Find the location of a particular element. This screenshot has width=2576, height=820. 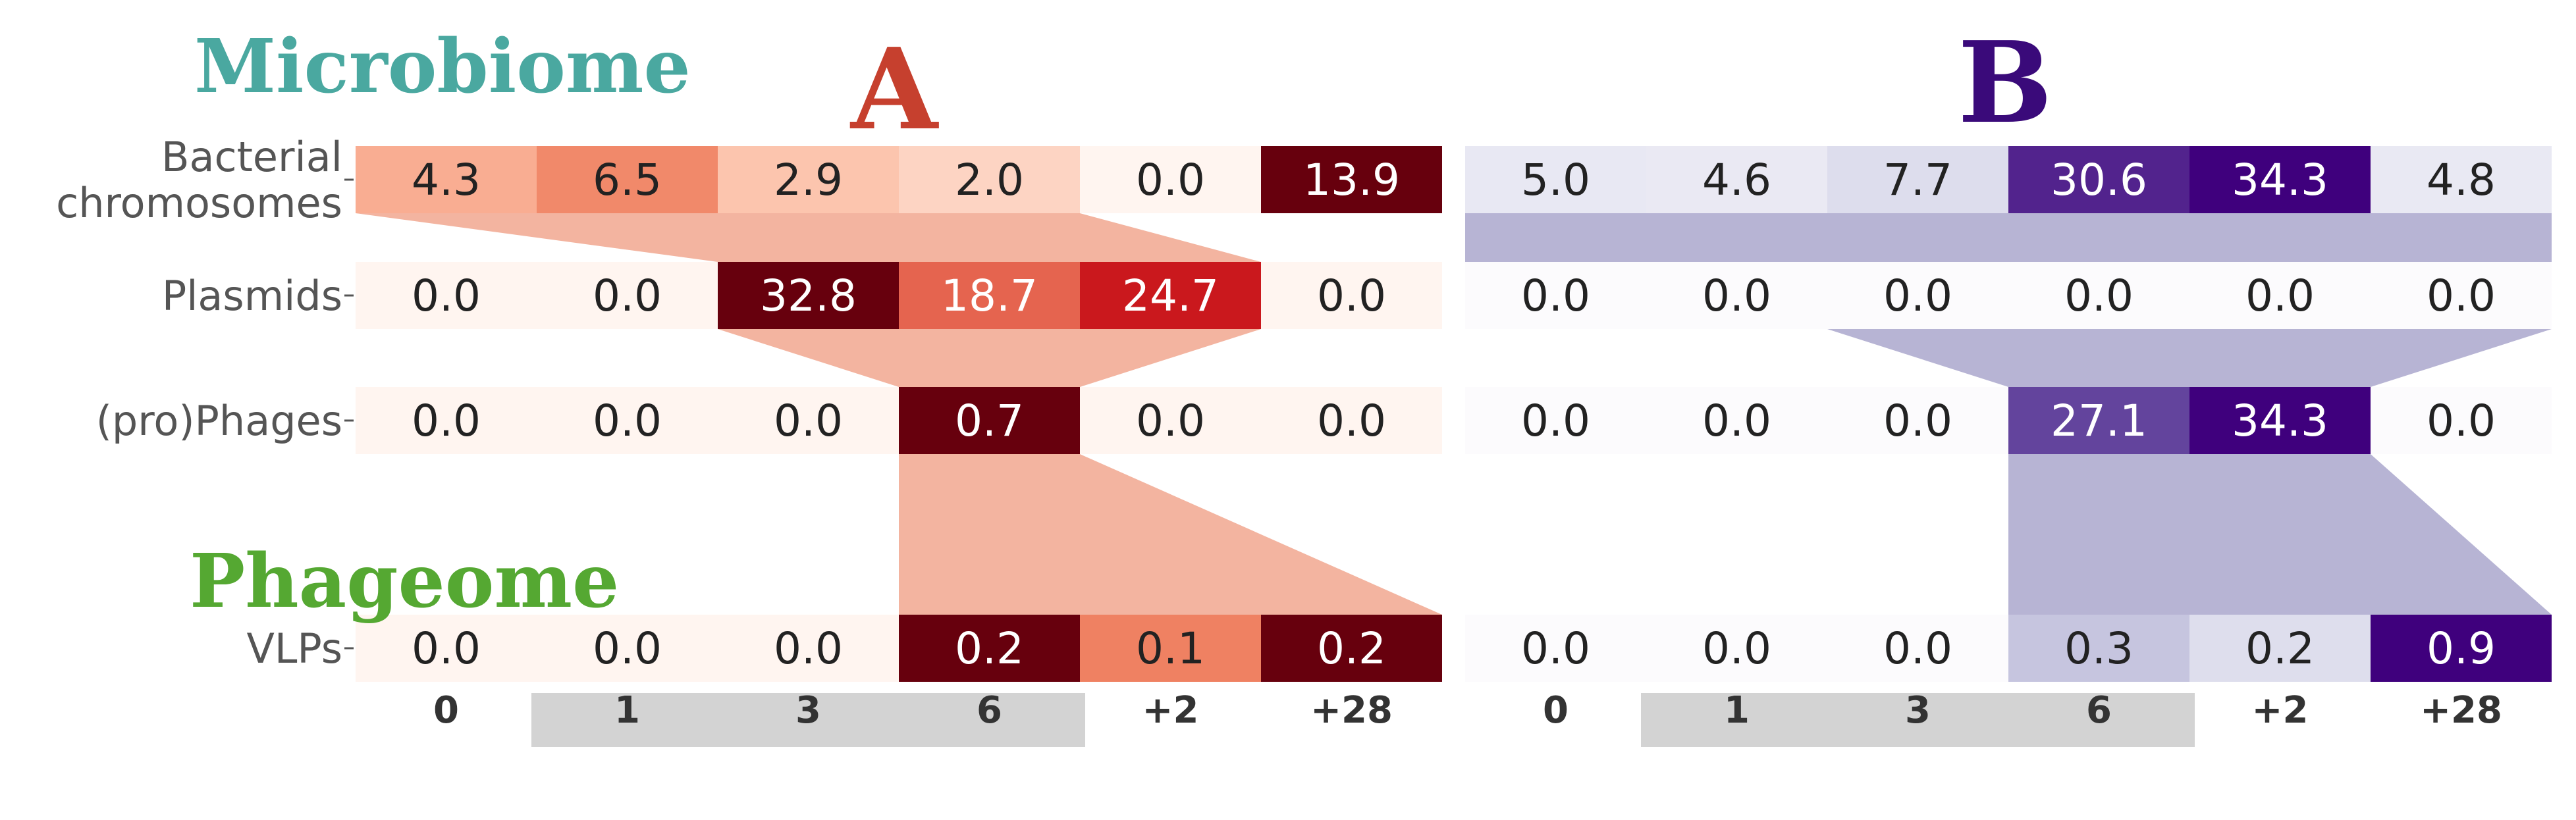

panel-b-value-r3-c0: 0.0 is located at coordinates (1555, 648).